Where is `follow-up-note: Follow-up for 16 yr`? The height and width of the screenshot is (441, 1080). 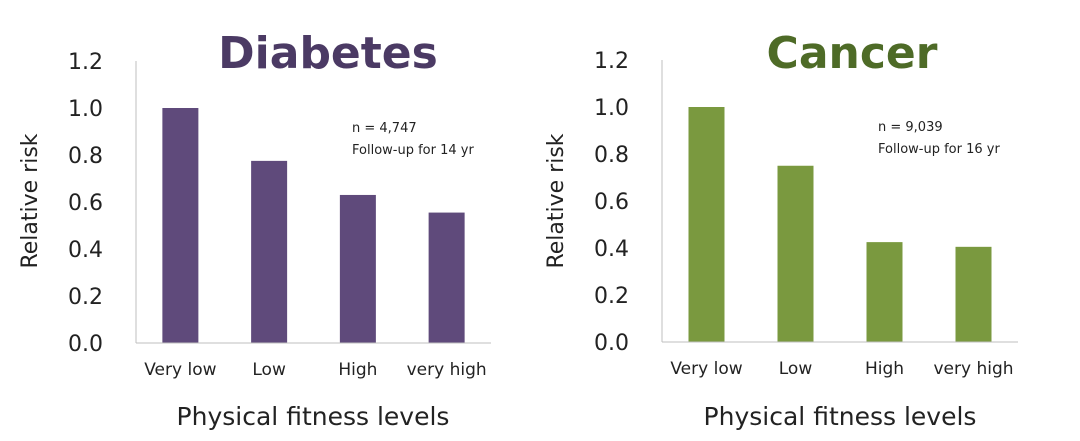
follow-up-note: Follow-up for 16 yr is located at coordinates (939, 149).